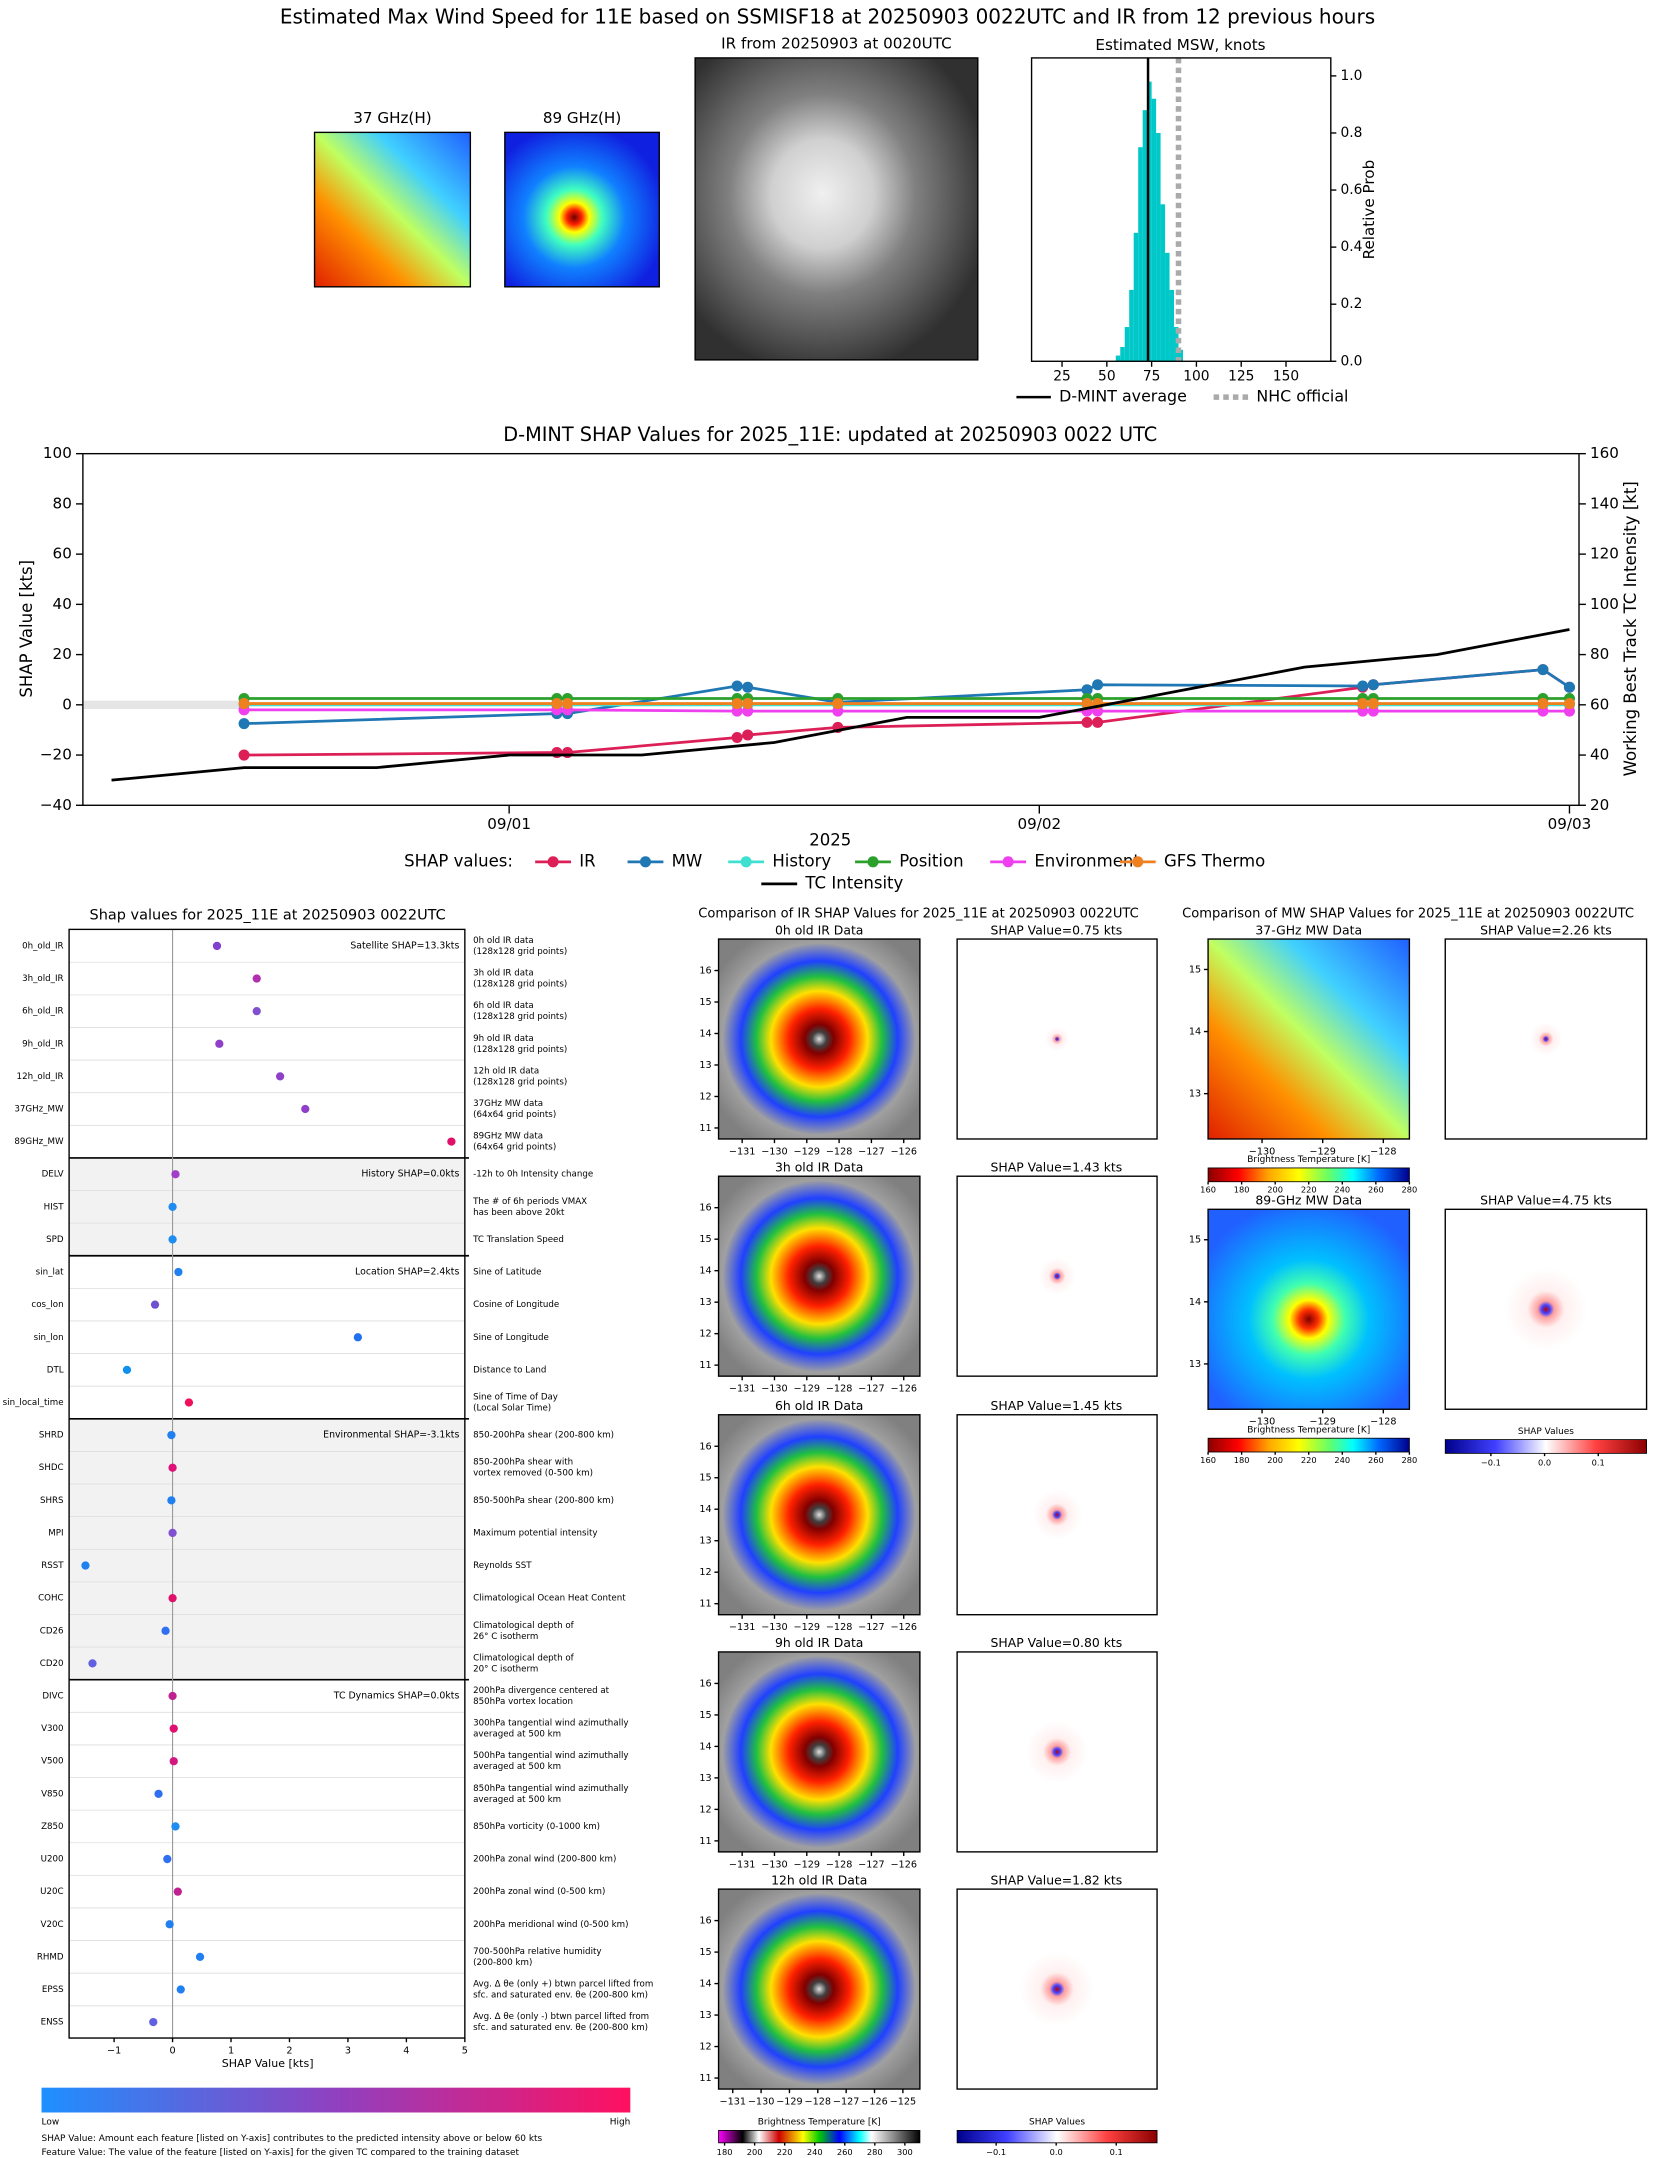 This screenshot has width=1655, height=2158. I want to click on x-tick-label: 1, so click(231, 2050).